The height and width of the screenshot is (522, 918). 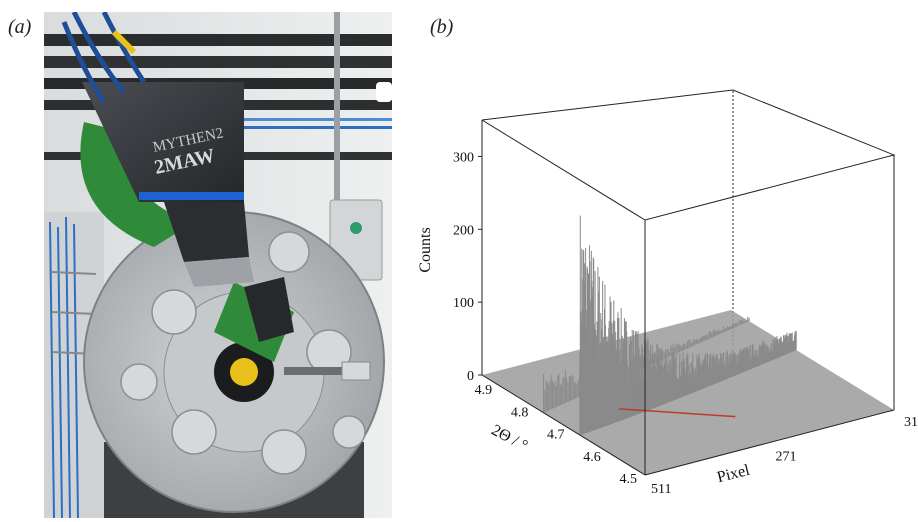 What do you see at coordinates (911, 422) in the screenshot?
I see `pixel-tick-label: 31` at bounding box center [911, 422].